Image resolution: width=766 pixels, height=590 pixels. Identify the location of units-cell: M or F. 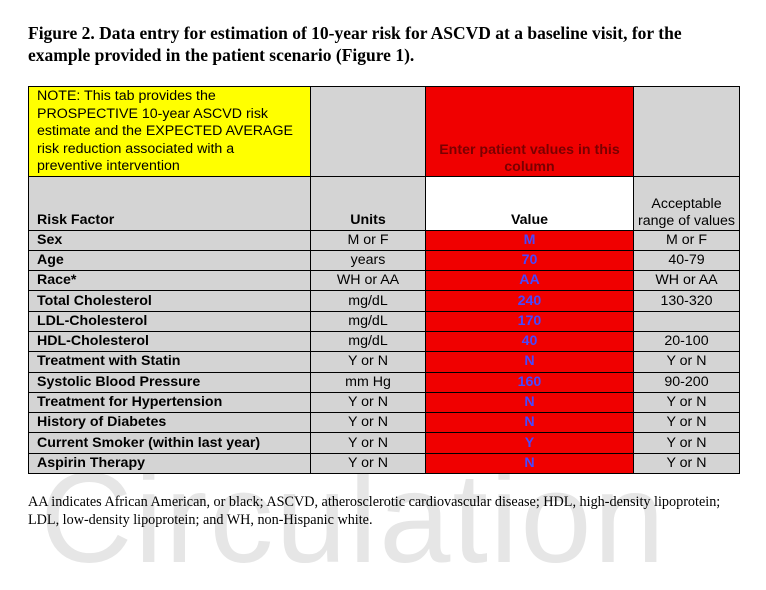
(368, 240).